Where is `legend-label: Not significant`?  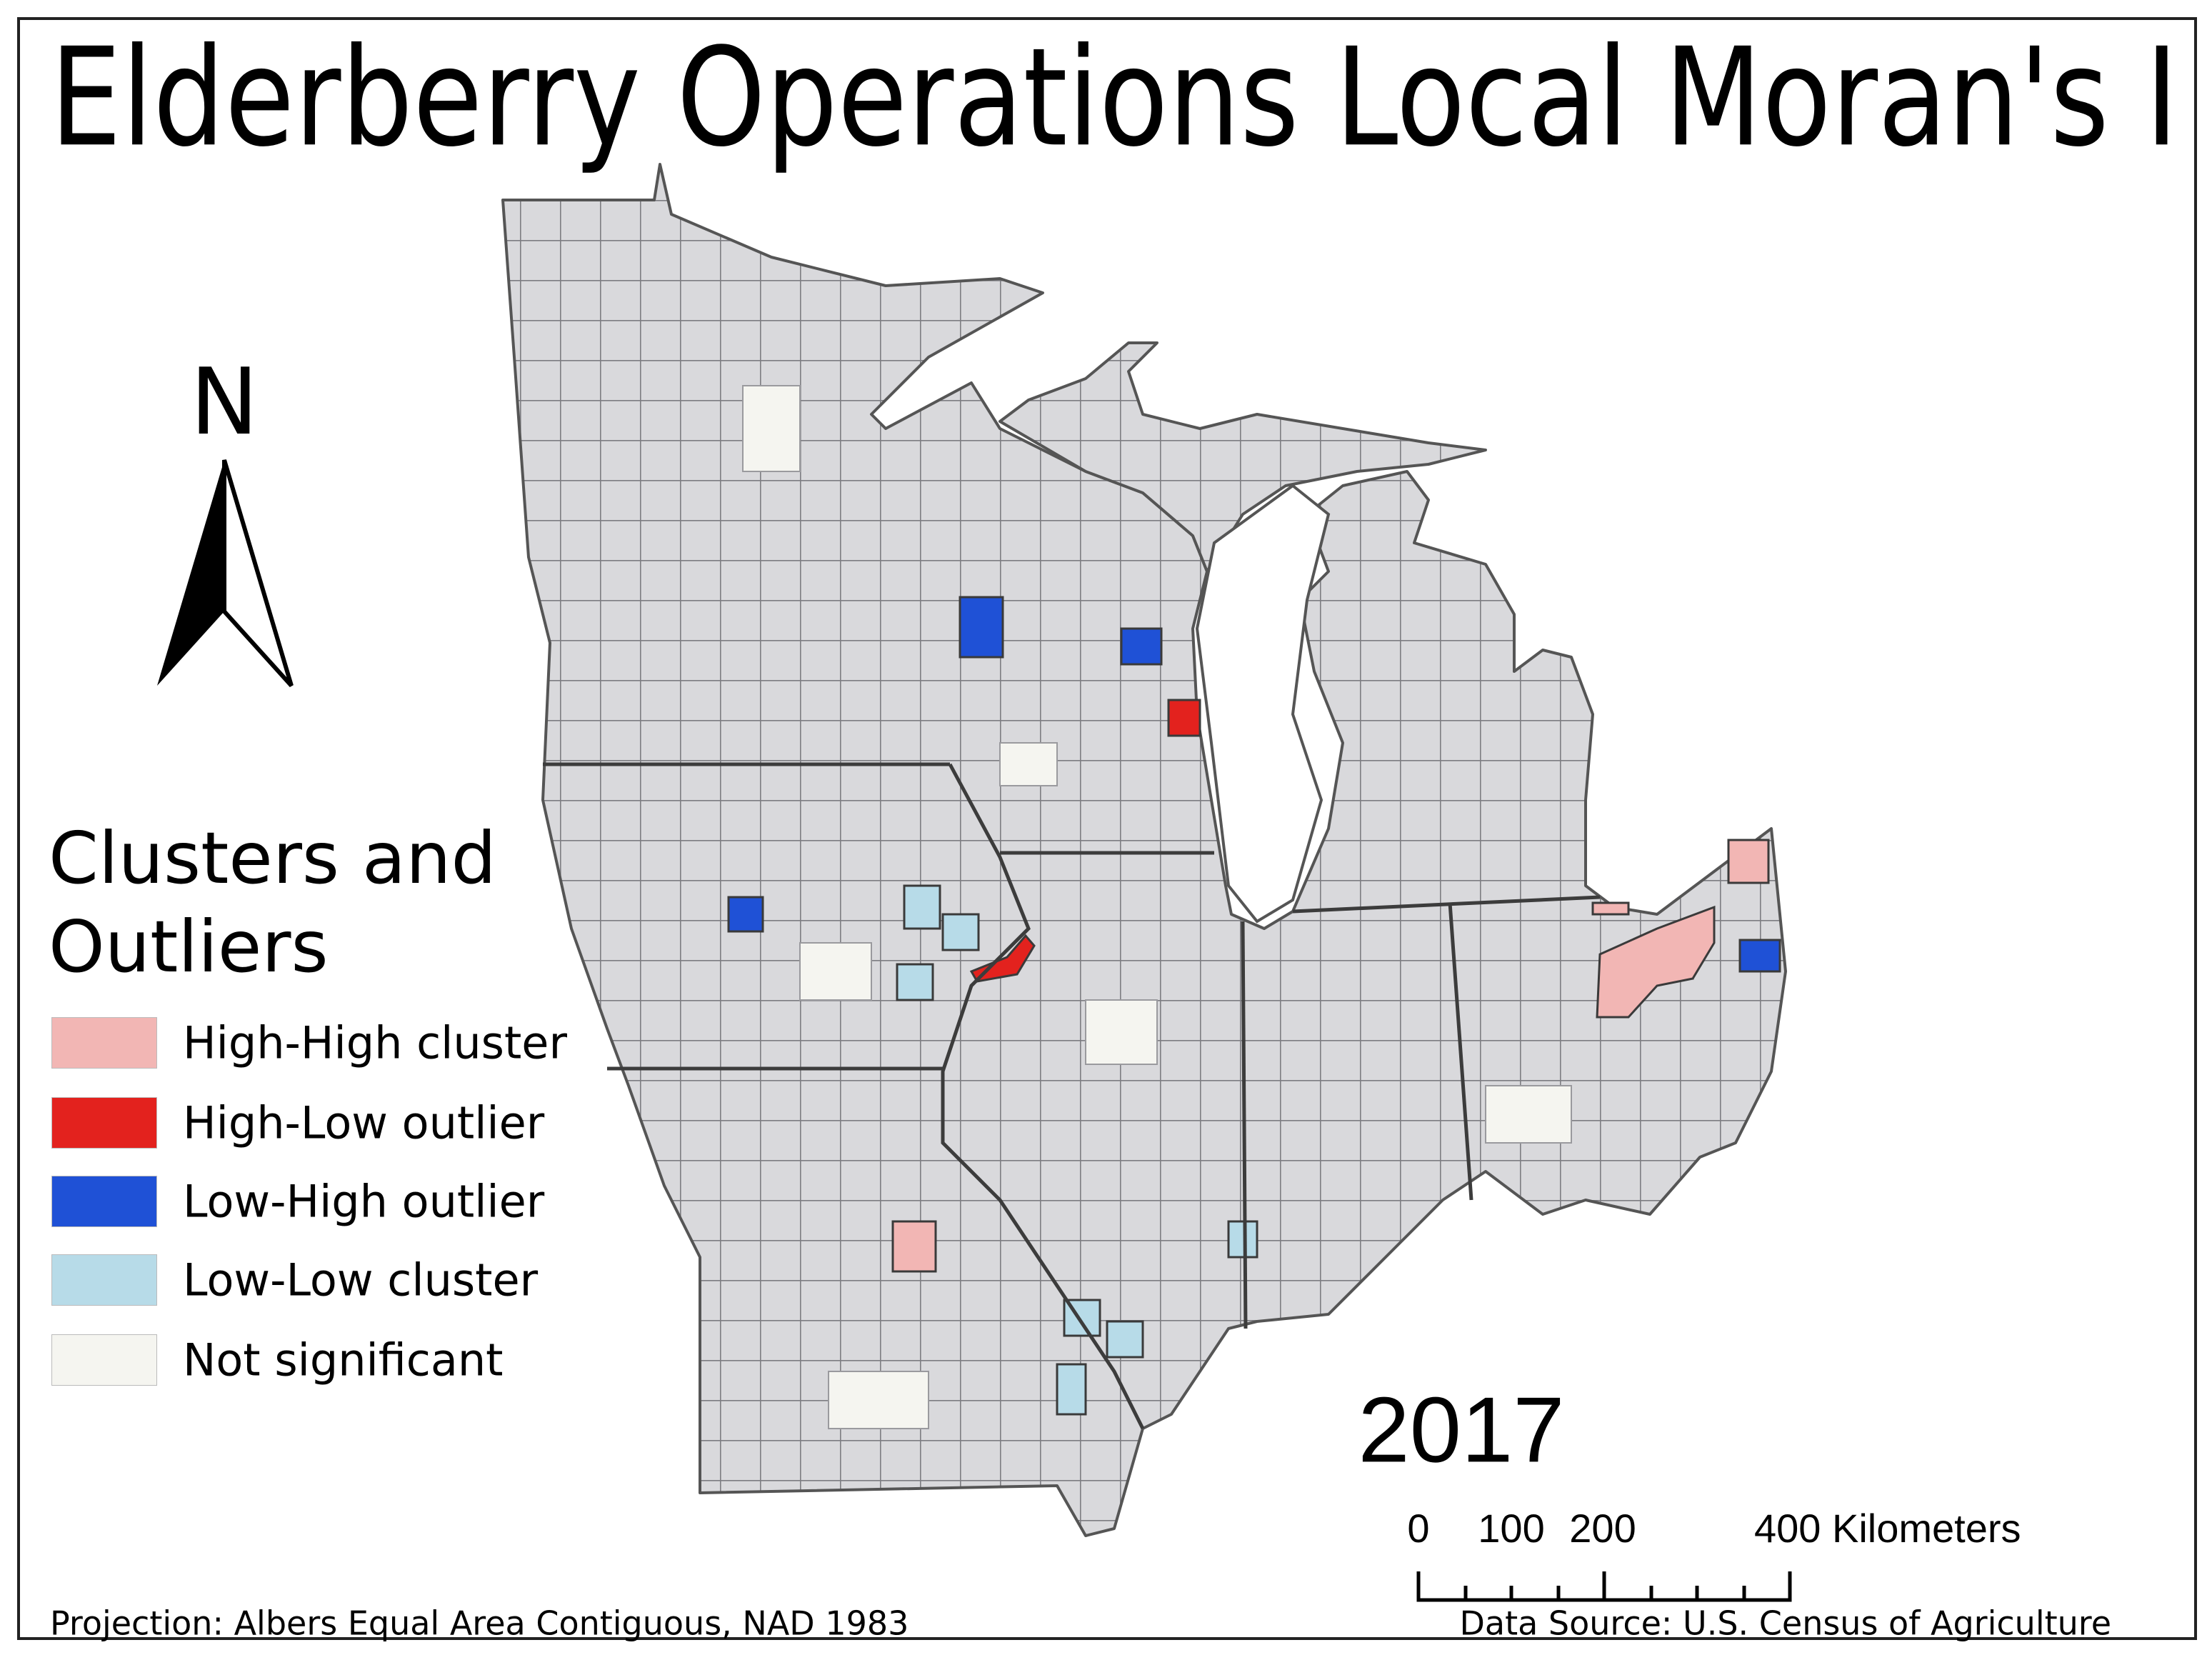
legend-label: Not significant is located at coordinates (343, 1360).